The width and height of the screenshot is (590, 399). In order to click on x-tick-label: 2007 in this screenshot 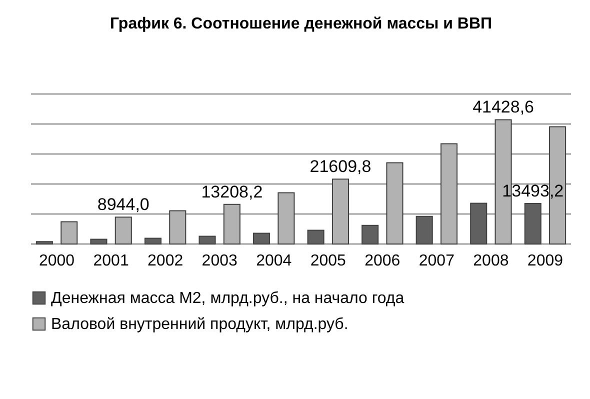, I will do `click(436, 261)`.